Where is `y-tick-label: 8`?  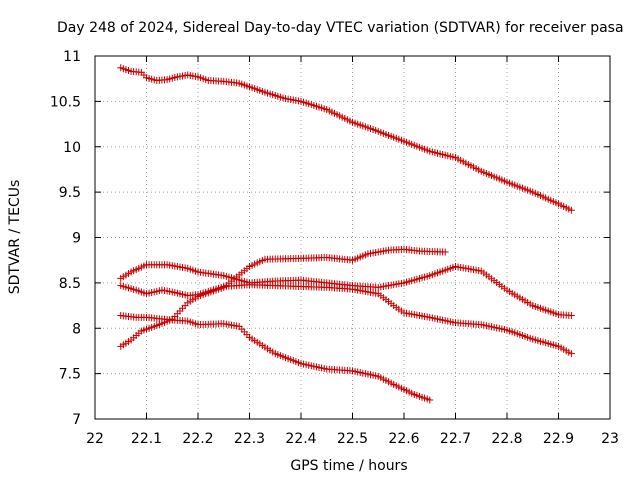
y-tick-label: 8 is located at coordinates (76, 329).